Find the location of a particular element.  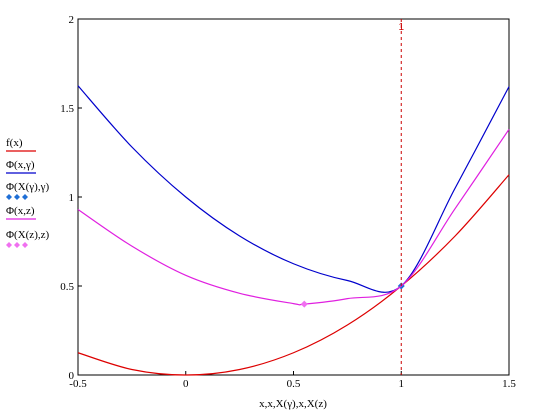

legend-label: Φ(X(γ),γ) is located at coordinates (27, 187).